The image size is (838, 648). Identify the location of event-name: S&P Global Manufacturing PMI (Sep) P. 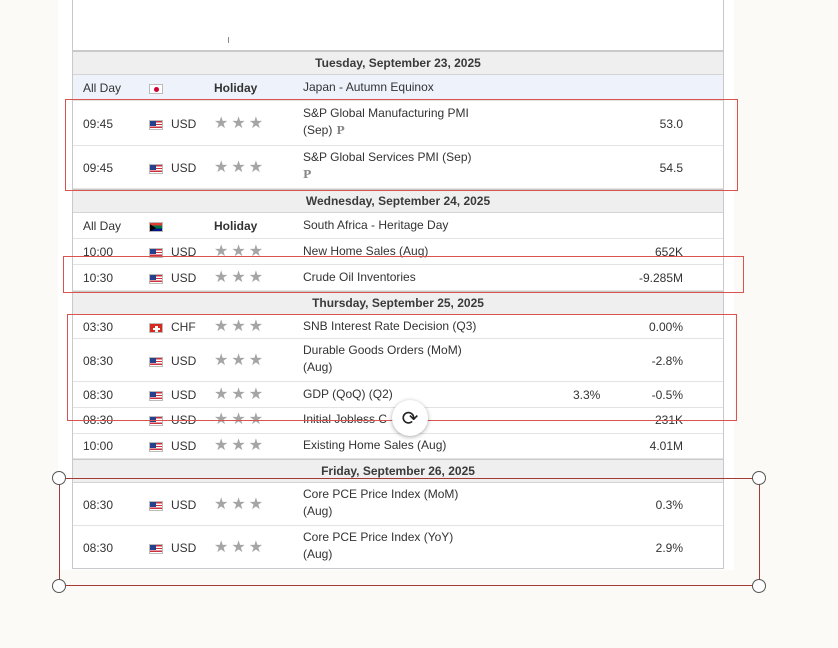
(386, 121).